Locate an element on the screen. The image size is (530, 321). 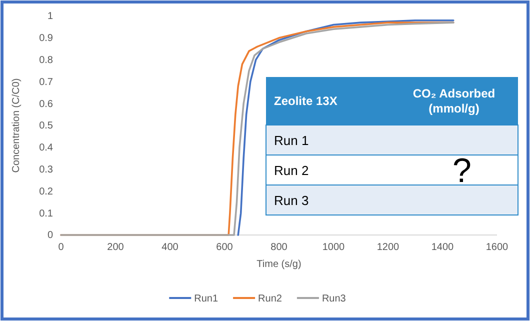
annotation: Run 3 is located at coordinates (291, 200).